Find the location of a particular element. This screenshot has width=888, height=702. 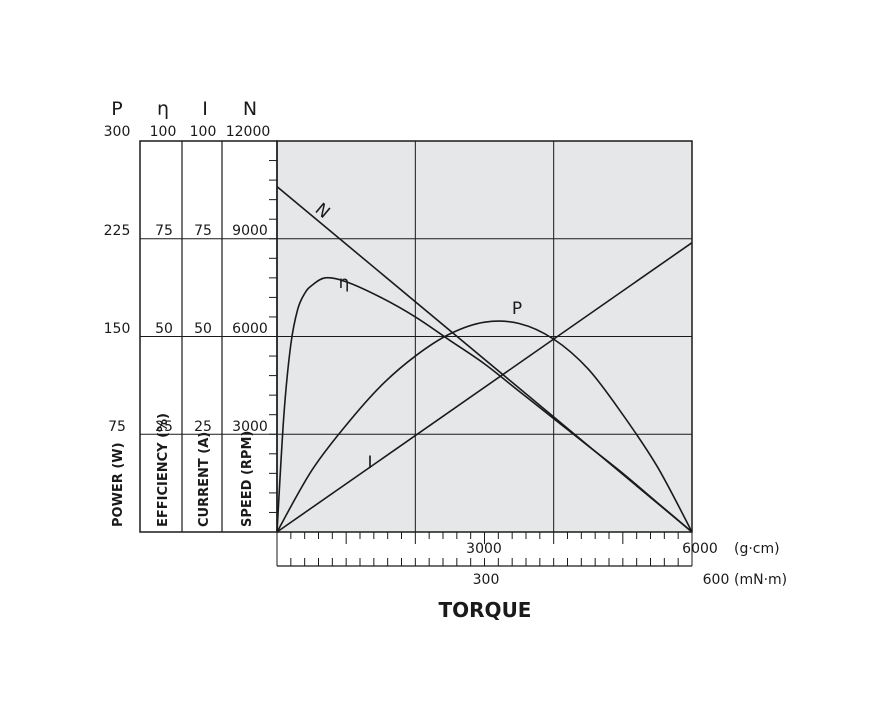

axis-symbol-power: P is located at coordinates (116, 109).